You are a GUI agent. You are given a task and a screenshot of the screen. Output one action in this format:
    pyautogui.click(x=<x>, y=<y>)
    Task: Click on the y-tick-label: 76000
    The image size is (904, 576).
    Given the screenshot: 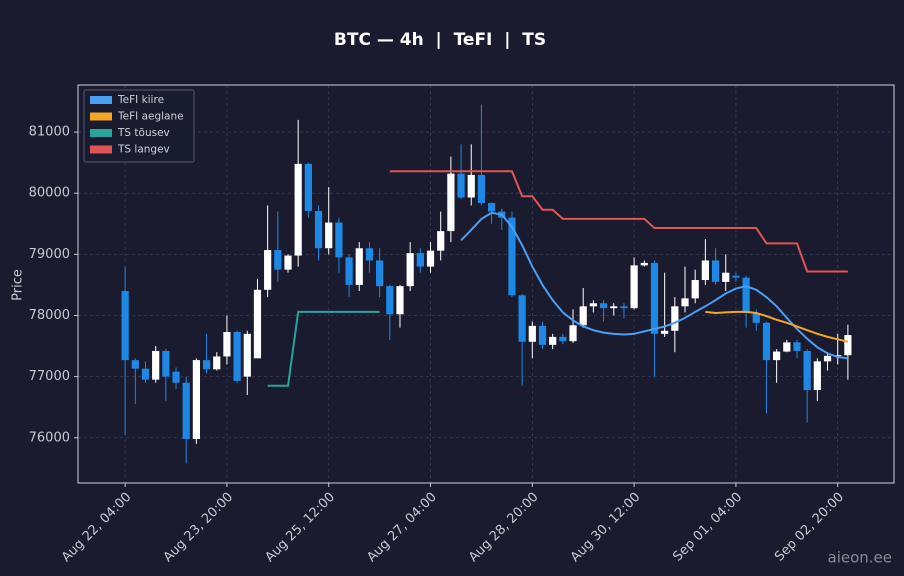 What is the action you would take?
    pyautogui.click(x=49, y=437)
    